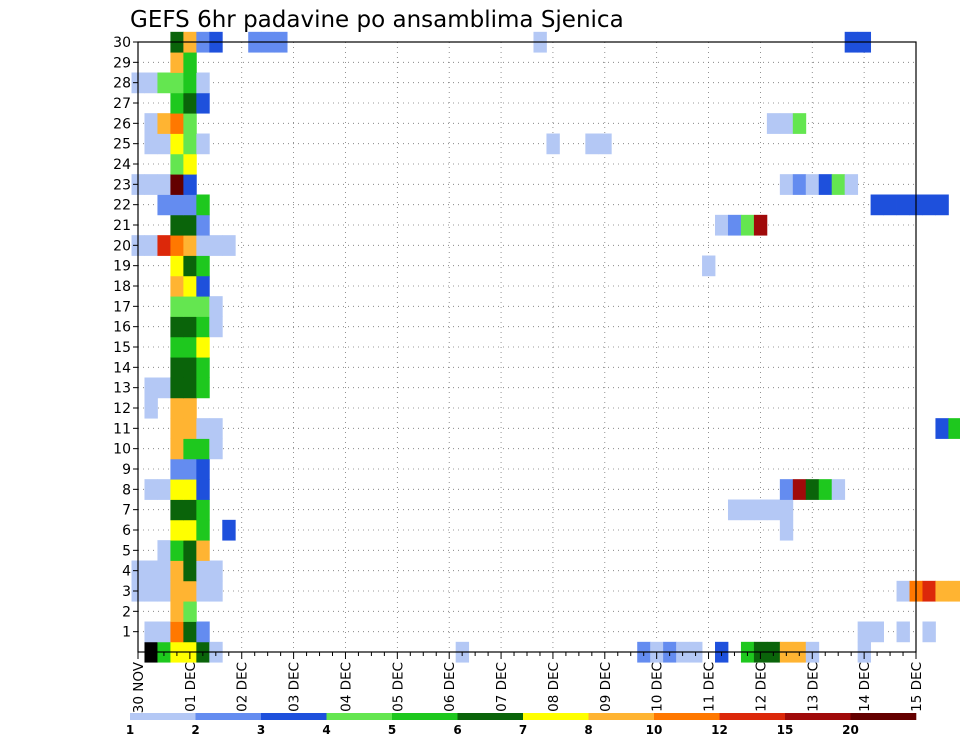 This screenshot has height=746, width=960. Describe the element at coordinates (813, 687) in the screenshot. I see `x-tick-label: 13 DEC` at that location.